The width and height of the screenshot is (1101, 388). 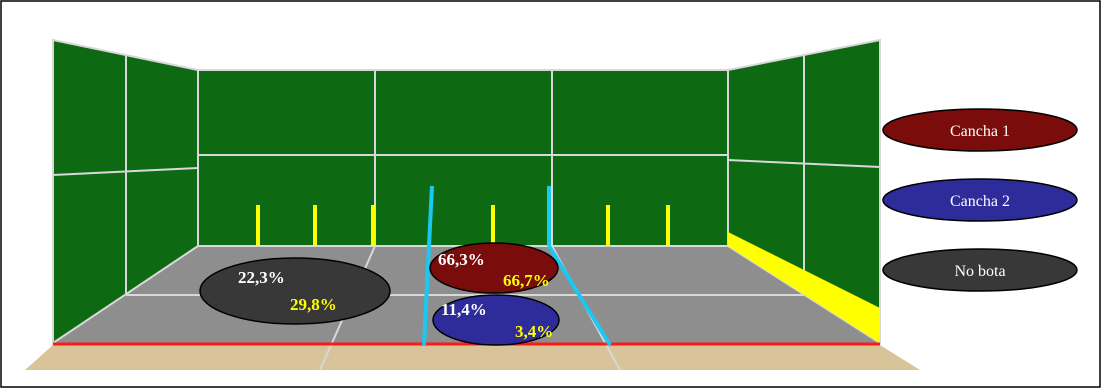 I want to click on zone-no-bota-value-b: 29,8%, so click(x=313, y=304).